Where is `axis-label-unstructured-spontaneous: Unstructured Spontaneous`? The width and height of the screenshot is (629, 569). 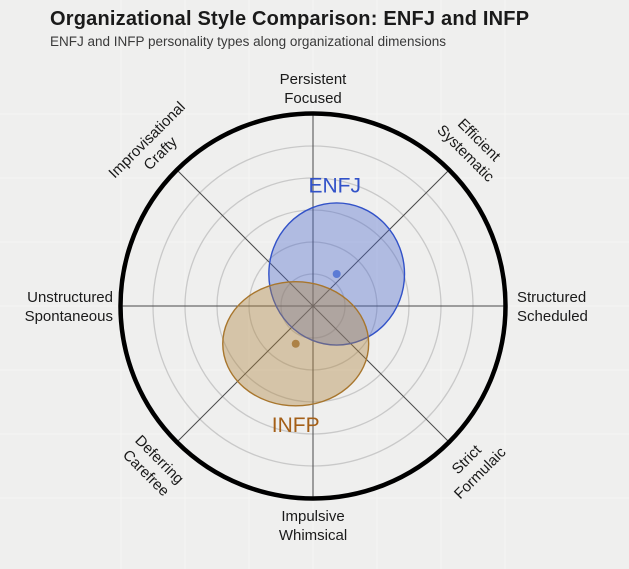
axis-label-unstructured-spontaneous: Unstructured Spontaneous is located at coordinates (69, 307).